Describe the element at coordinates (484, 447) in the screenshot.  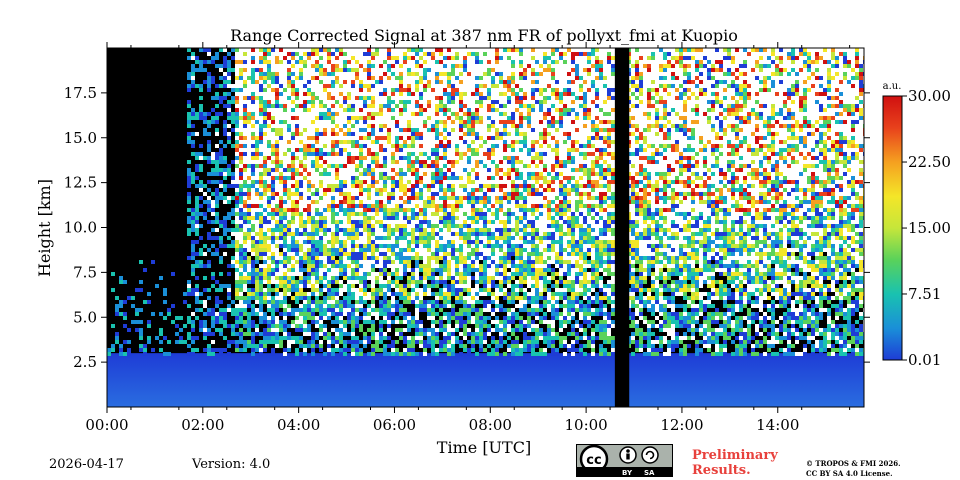
I see `x-axis-label: Time [UTC]` at that location.